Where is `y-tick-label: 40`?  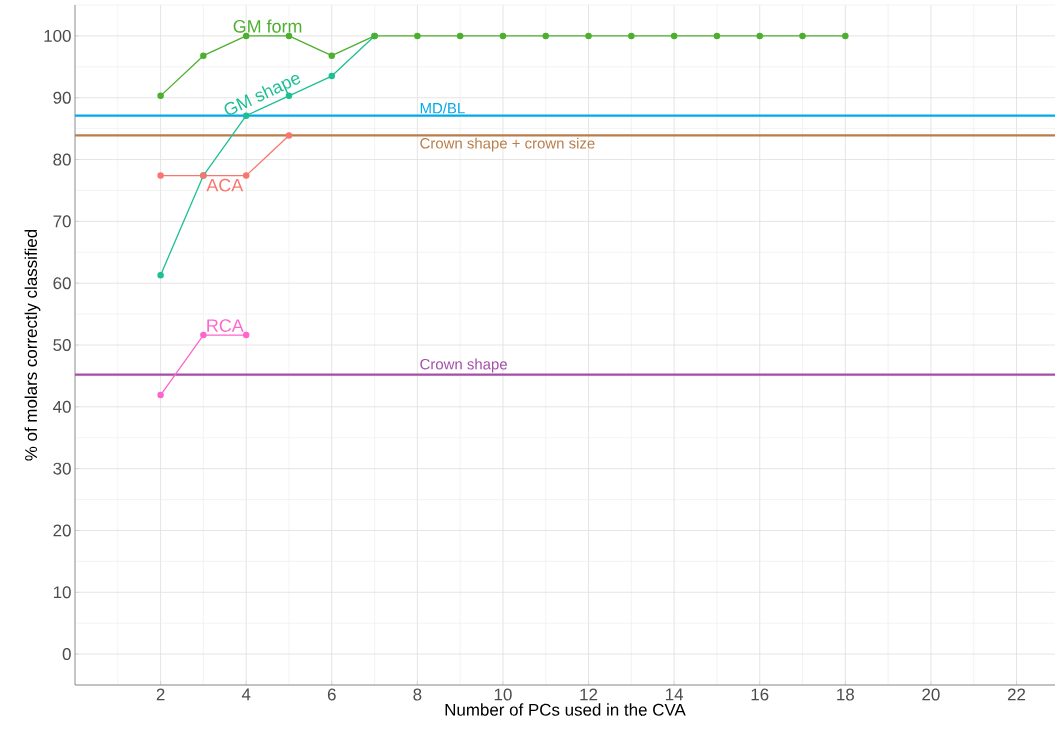
y-tick-label: 40 is located at coordinates (62, 406).